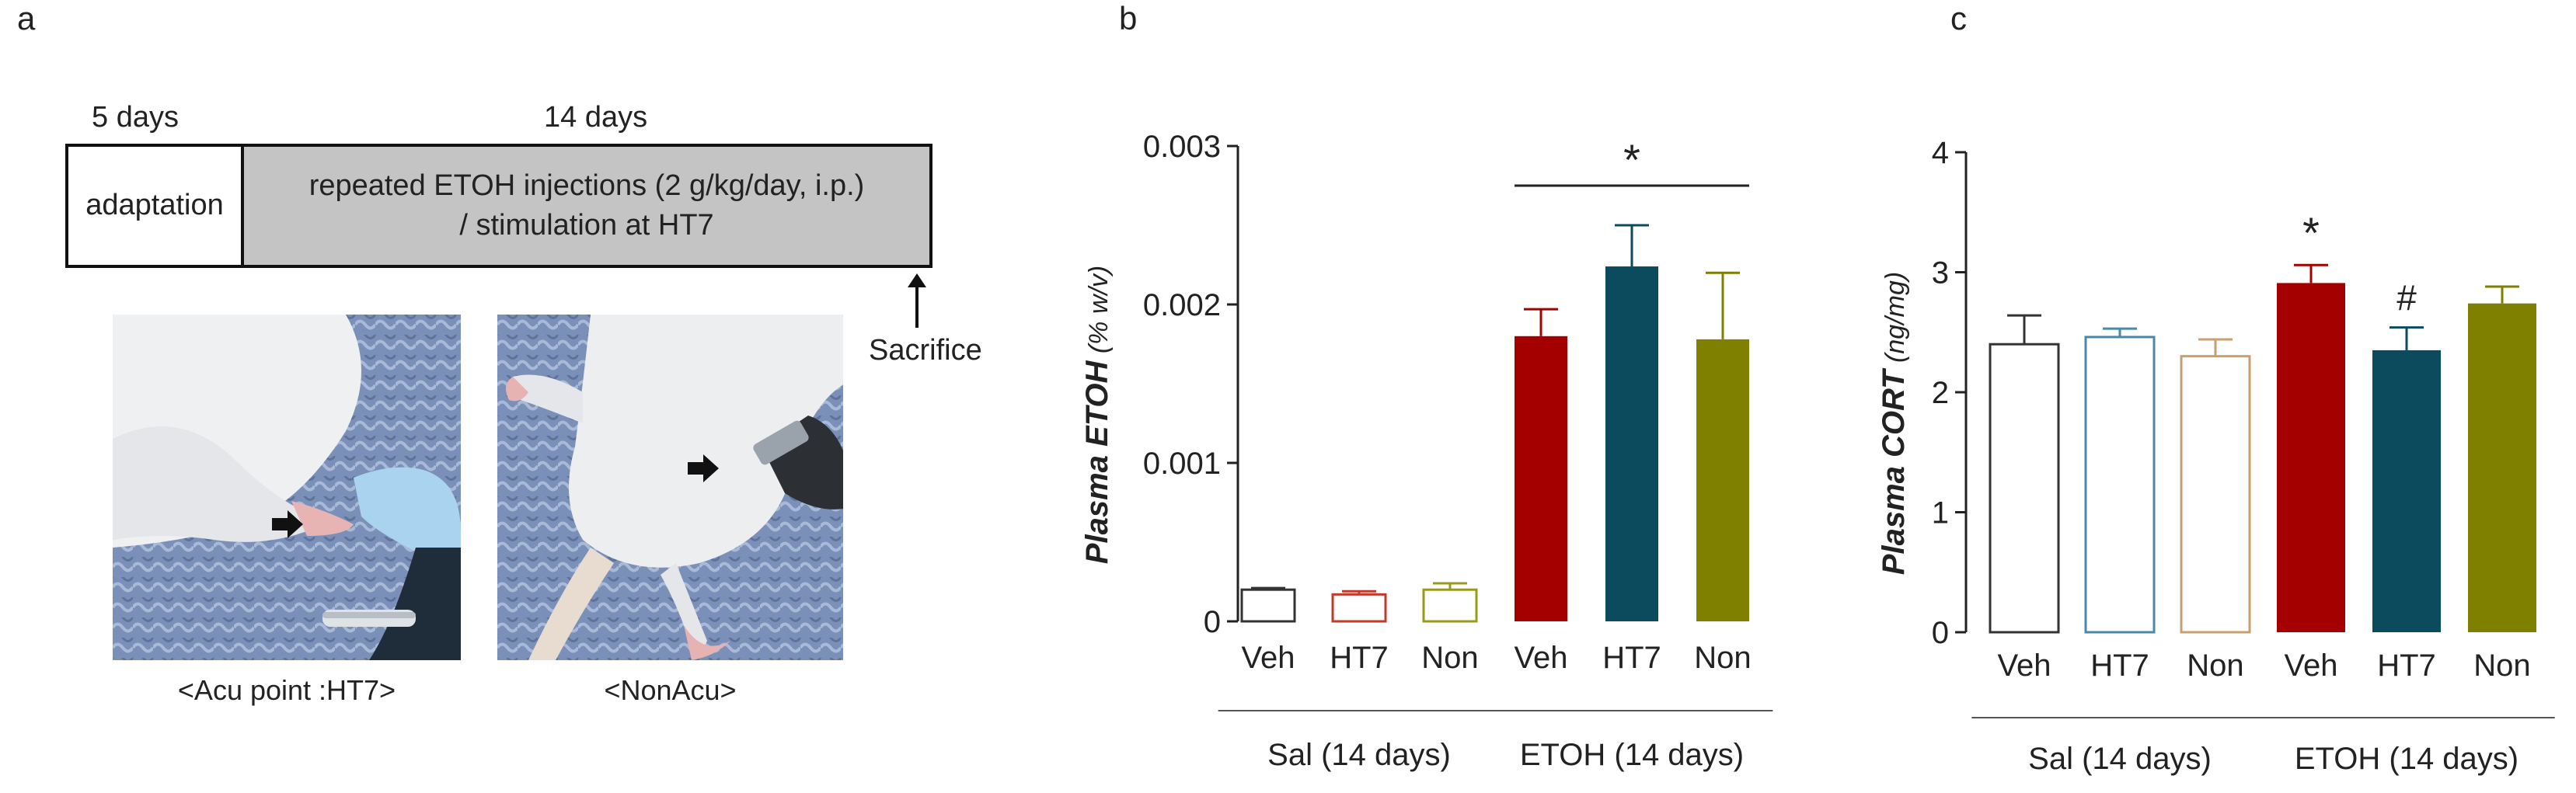 The height and width of the screenshot is (793, 2576). I want to click on timeline-adaptation-box: adaptation, so click(154, 206).